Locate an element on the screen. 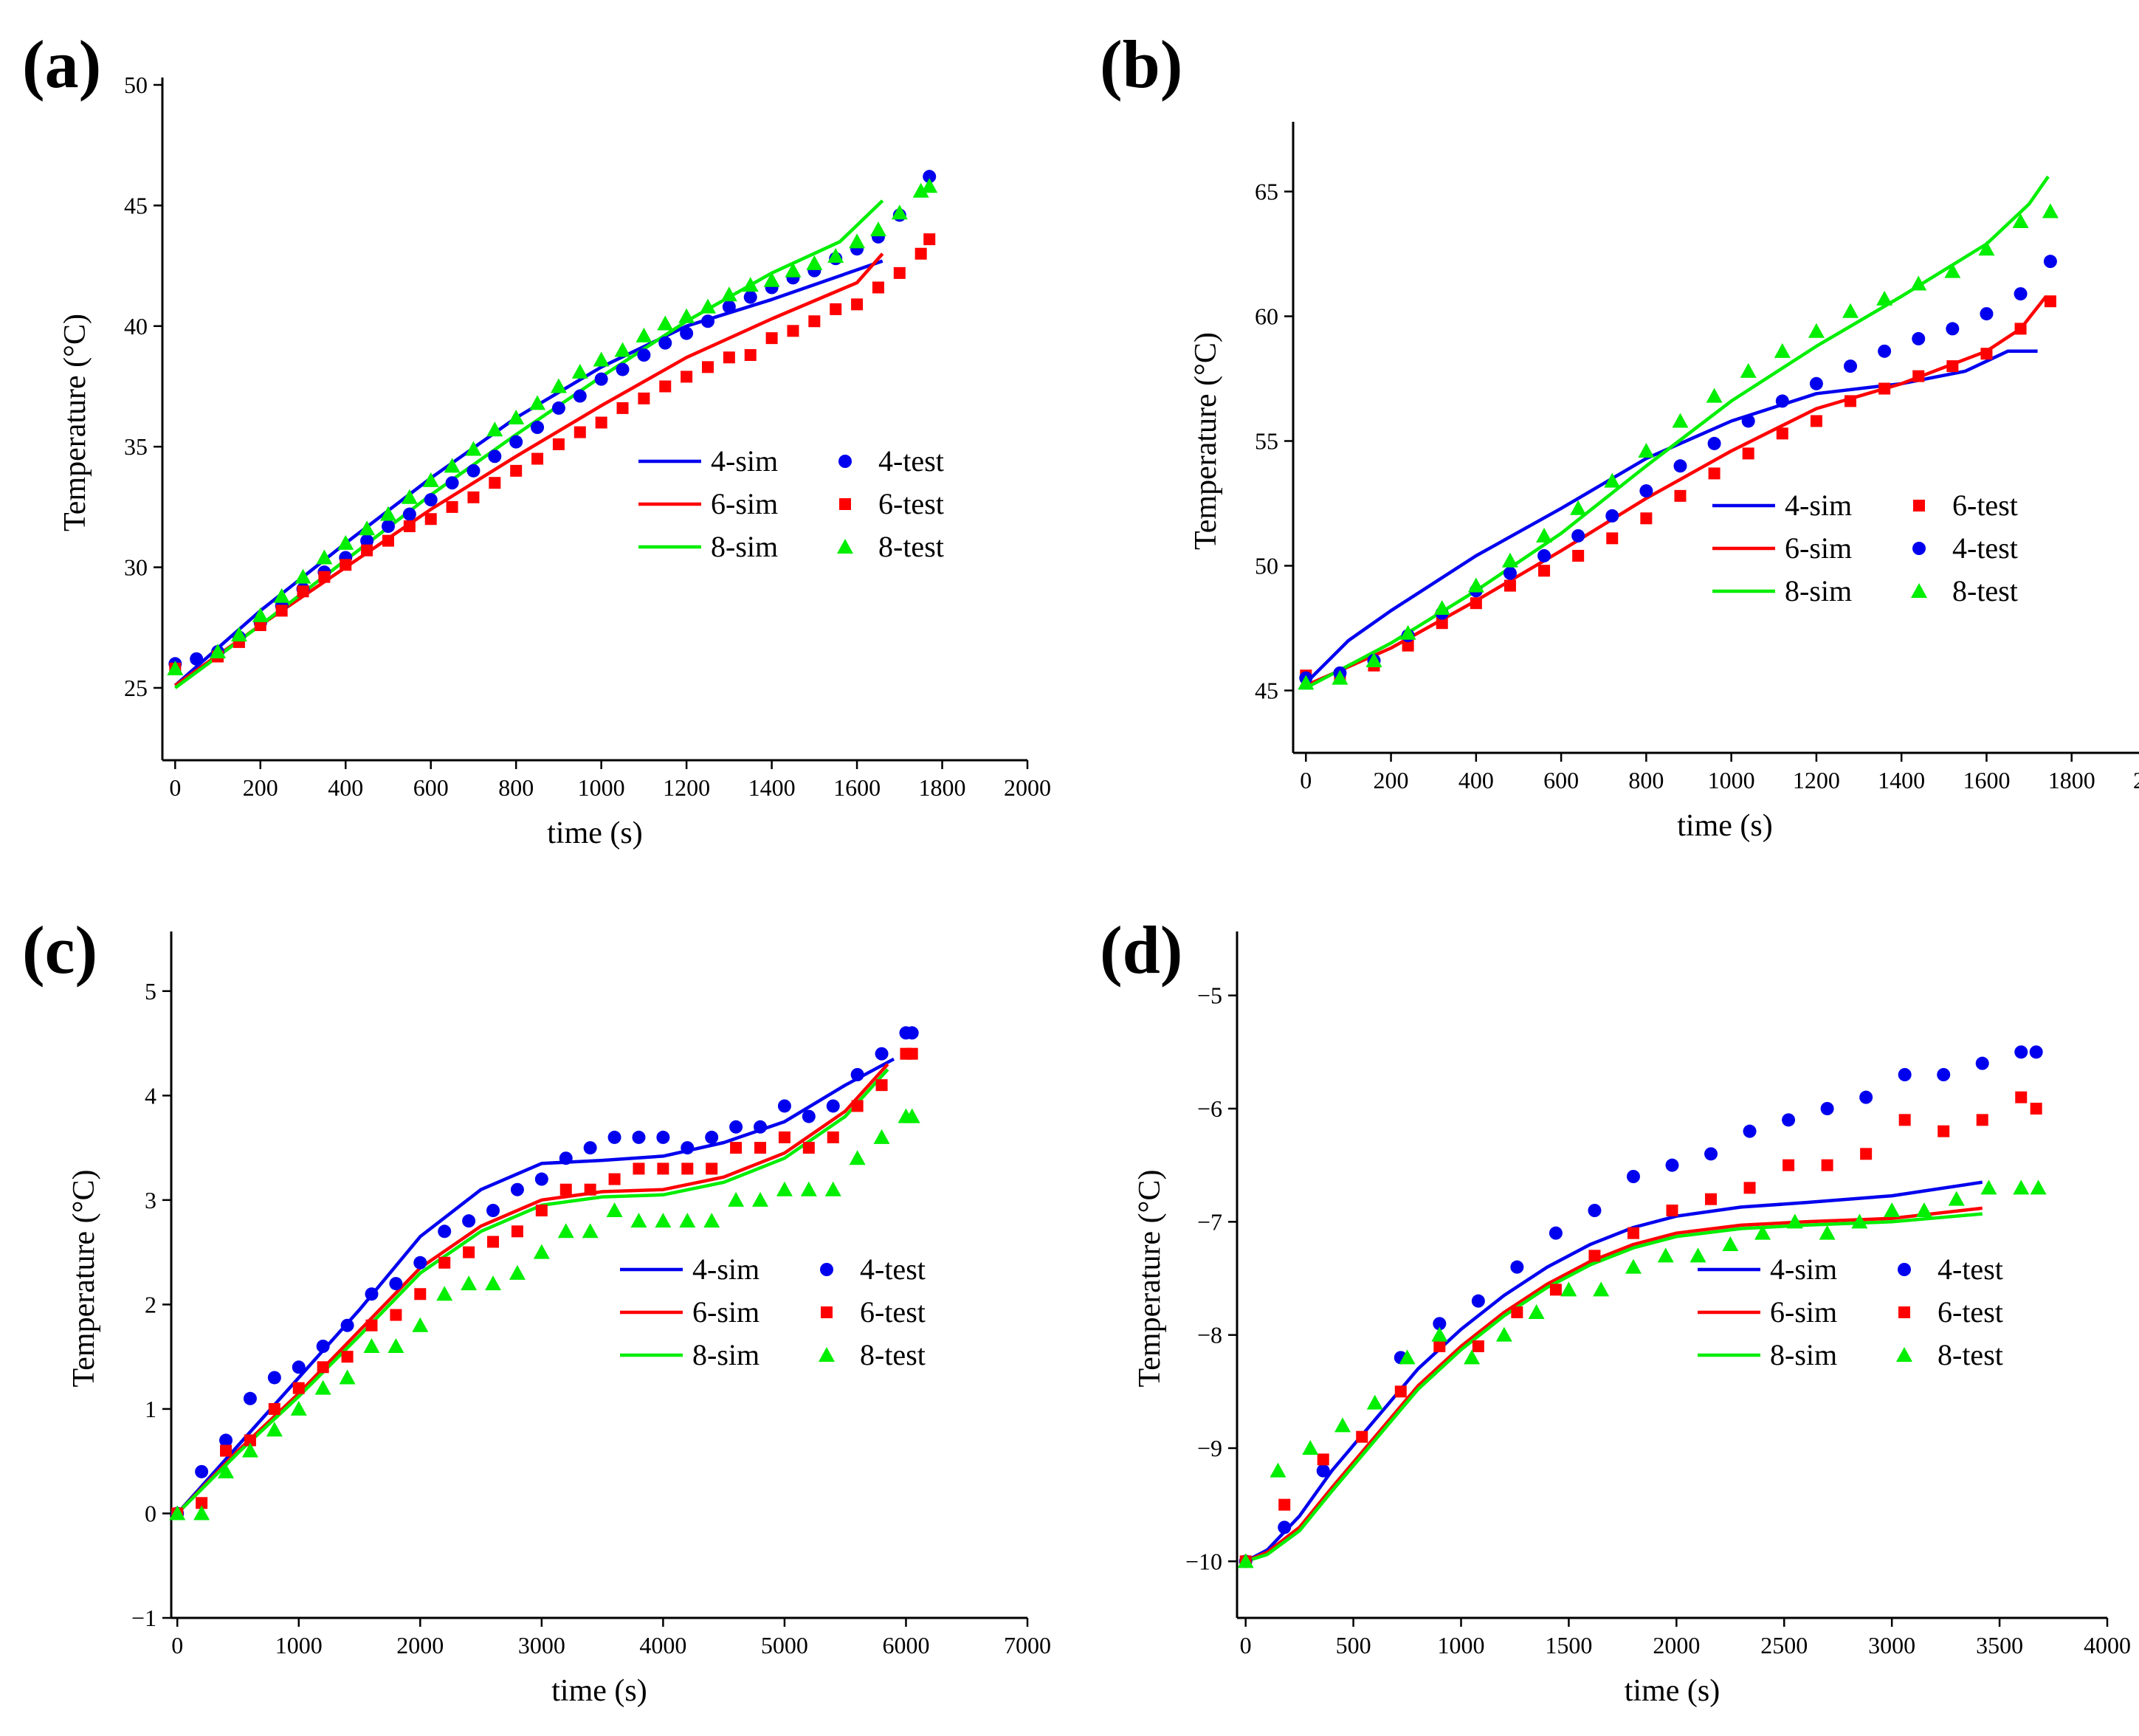 This screenshot has height=1736, width=2139. legend-label: 8-test is located at coordinates (1970, 1354).